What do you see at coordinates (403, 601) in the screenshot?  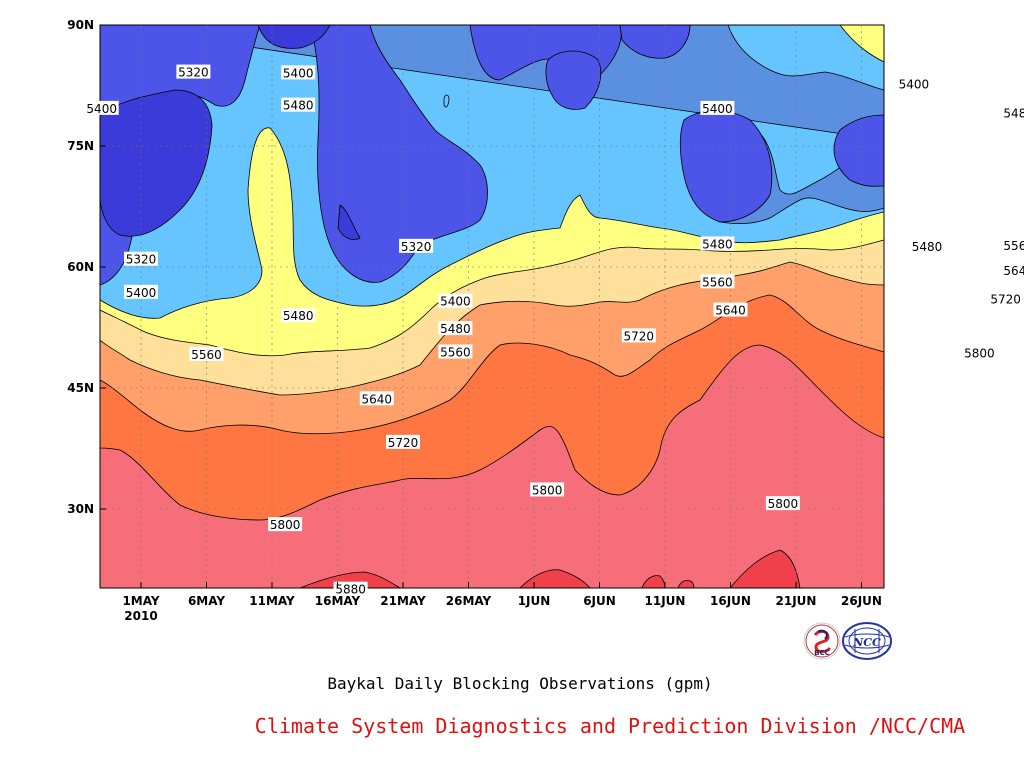 I see `x-tick-label: 21MAY` at bounding box center [403, 601].